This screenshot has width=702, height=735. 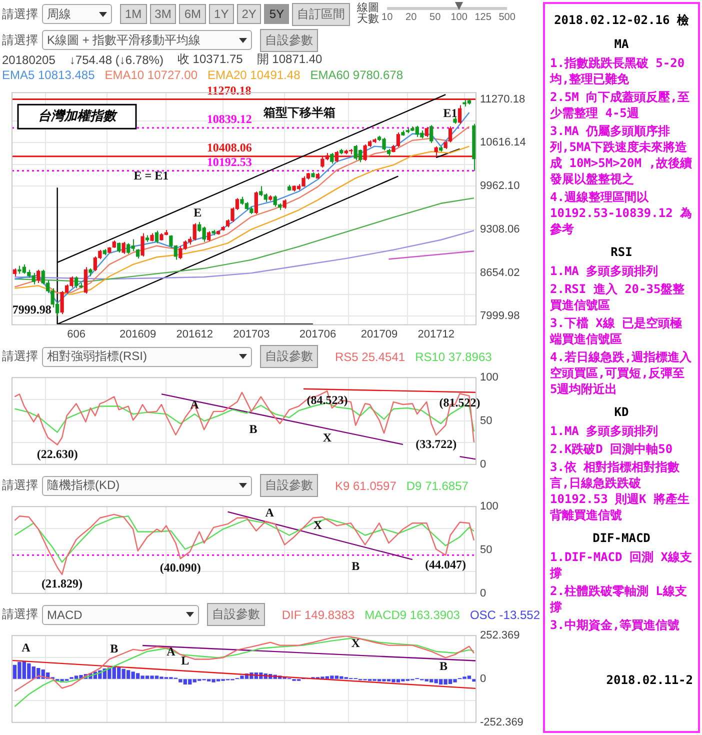 What do you see at coordinates (229, 119) in the screenshot?
I see `ref-line-label: 10839.12` at bounding box center [229, 119].